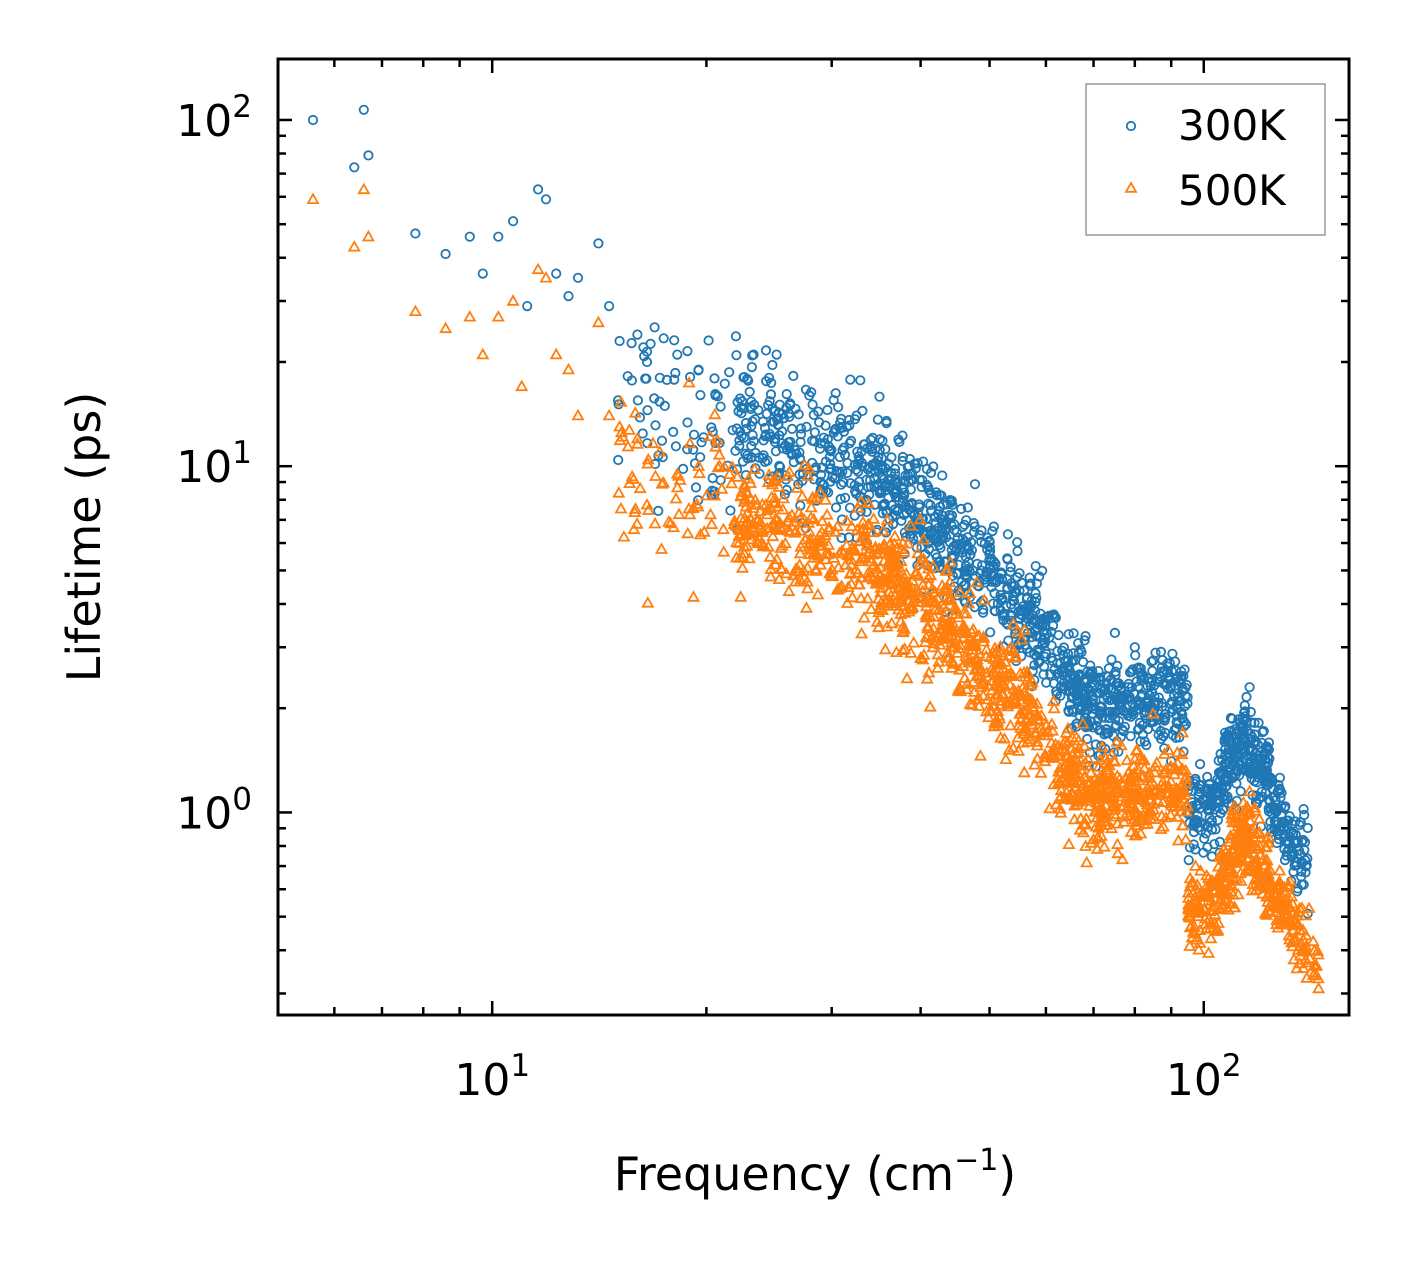  Describe the element at coordinates (815, 1172) in the screenshot. I see `x-axis-label: Frequency (cm−1)` at that location.